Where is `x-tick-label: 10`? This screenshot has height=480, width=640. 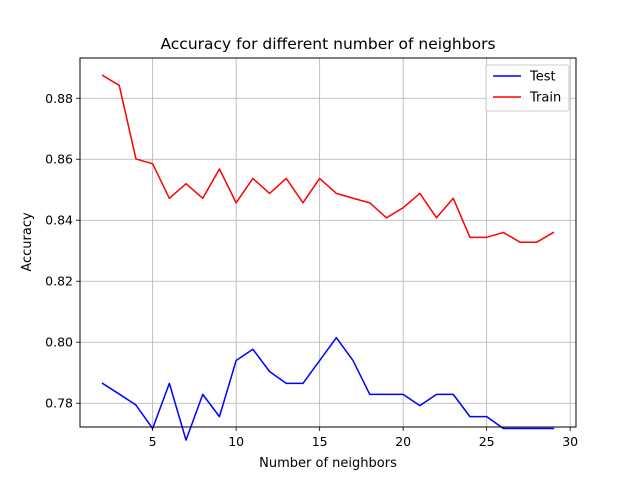
x-tick-label: 10 is located at coordinates (236, 441).